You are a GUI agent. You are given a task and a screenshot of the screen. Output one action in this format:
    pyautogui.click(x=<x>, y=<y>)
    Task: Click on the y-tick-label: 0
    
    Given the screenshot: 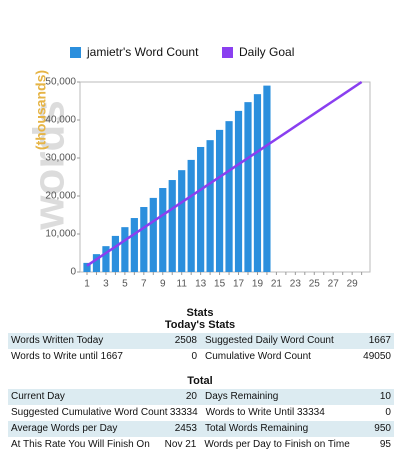 What is the action you would take?
    pyautogui.click(x=73, y=272)
    